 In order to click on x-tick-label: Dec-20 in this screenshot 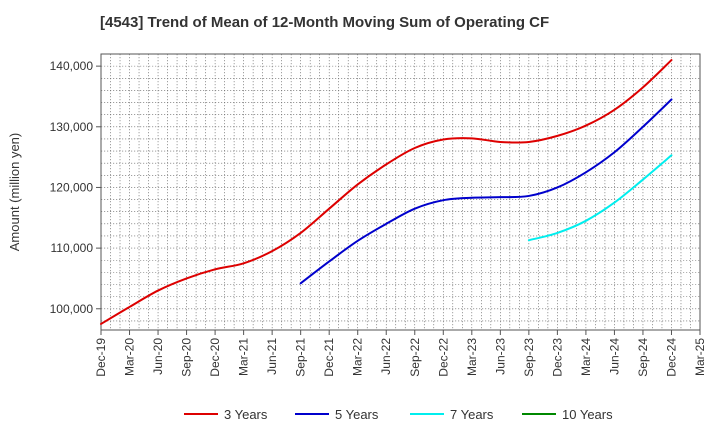, I will do `click(215, 357)`.